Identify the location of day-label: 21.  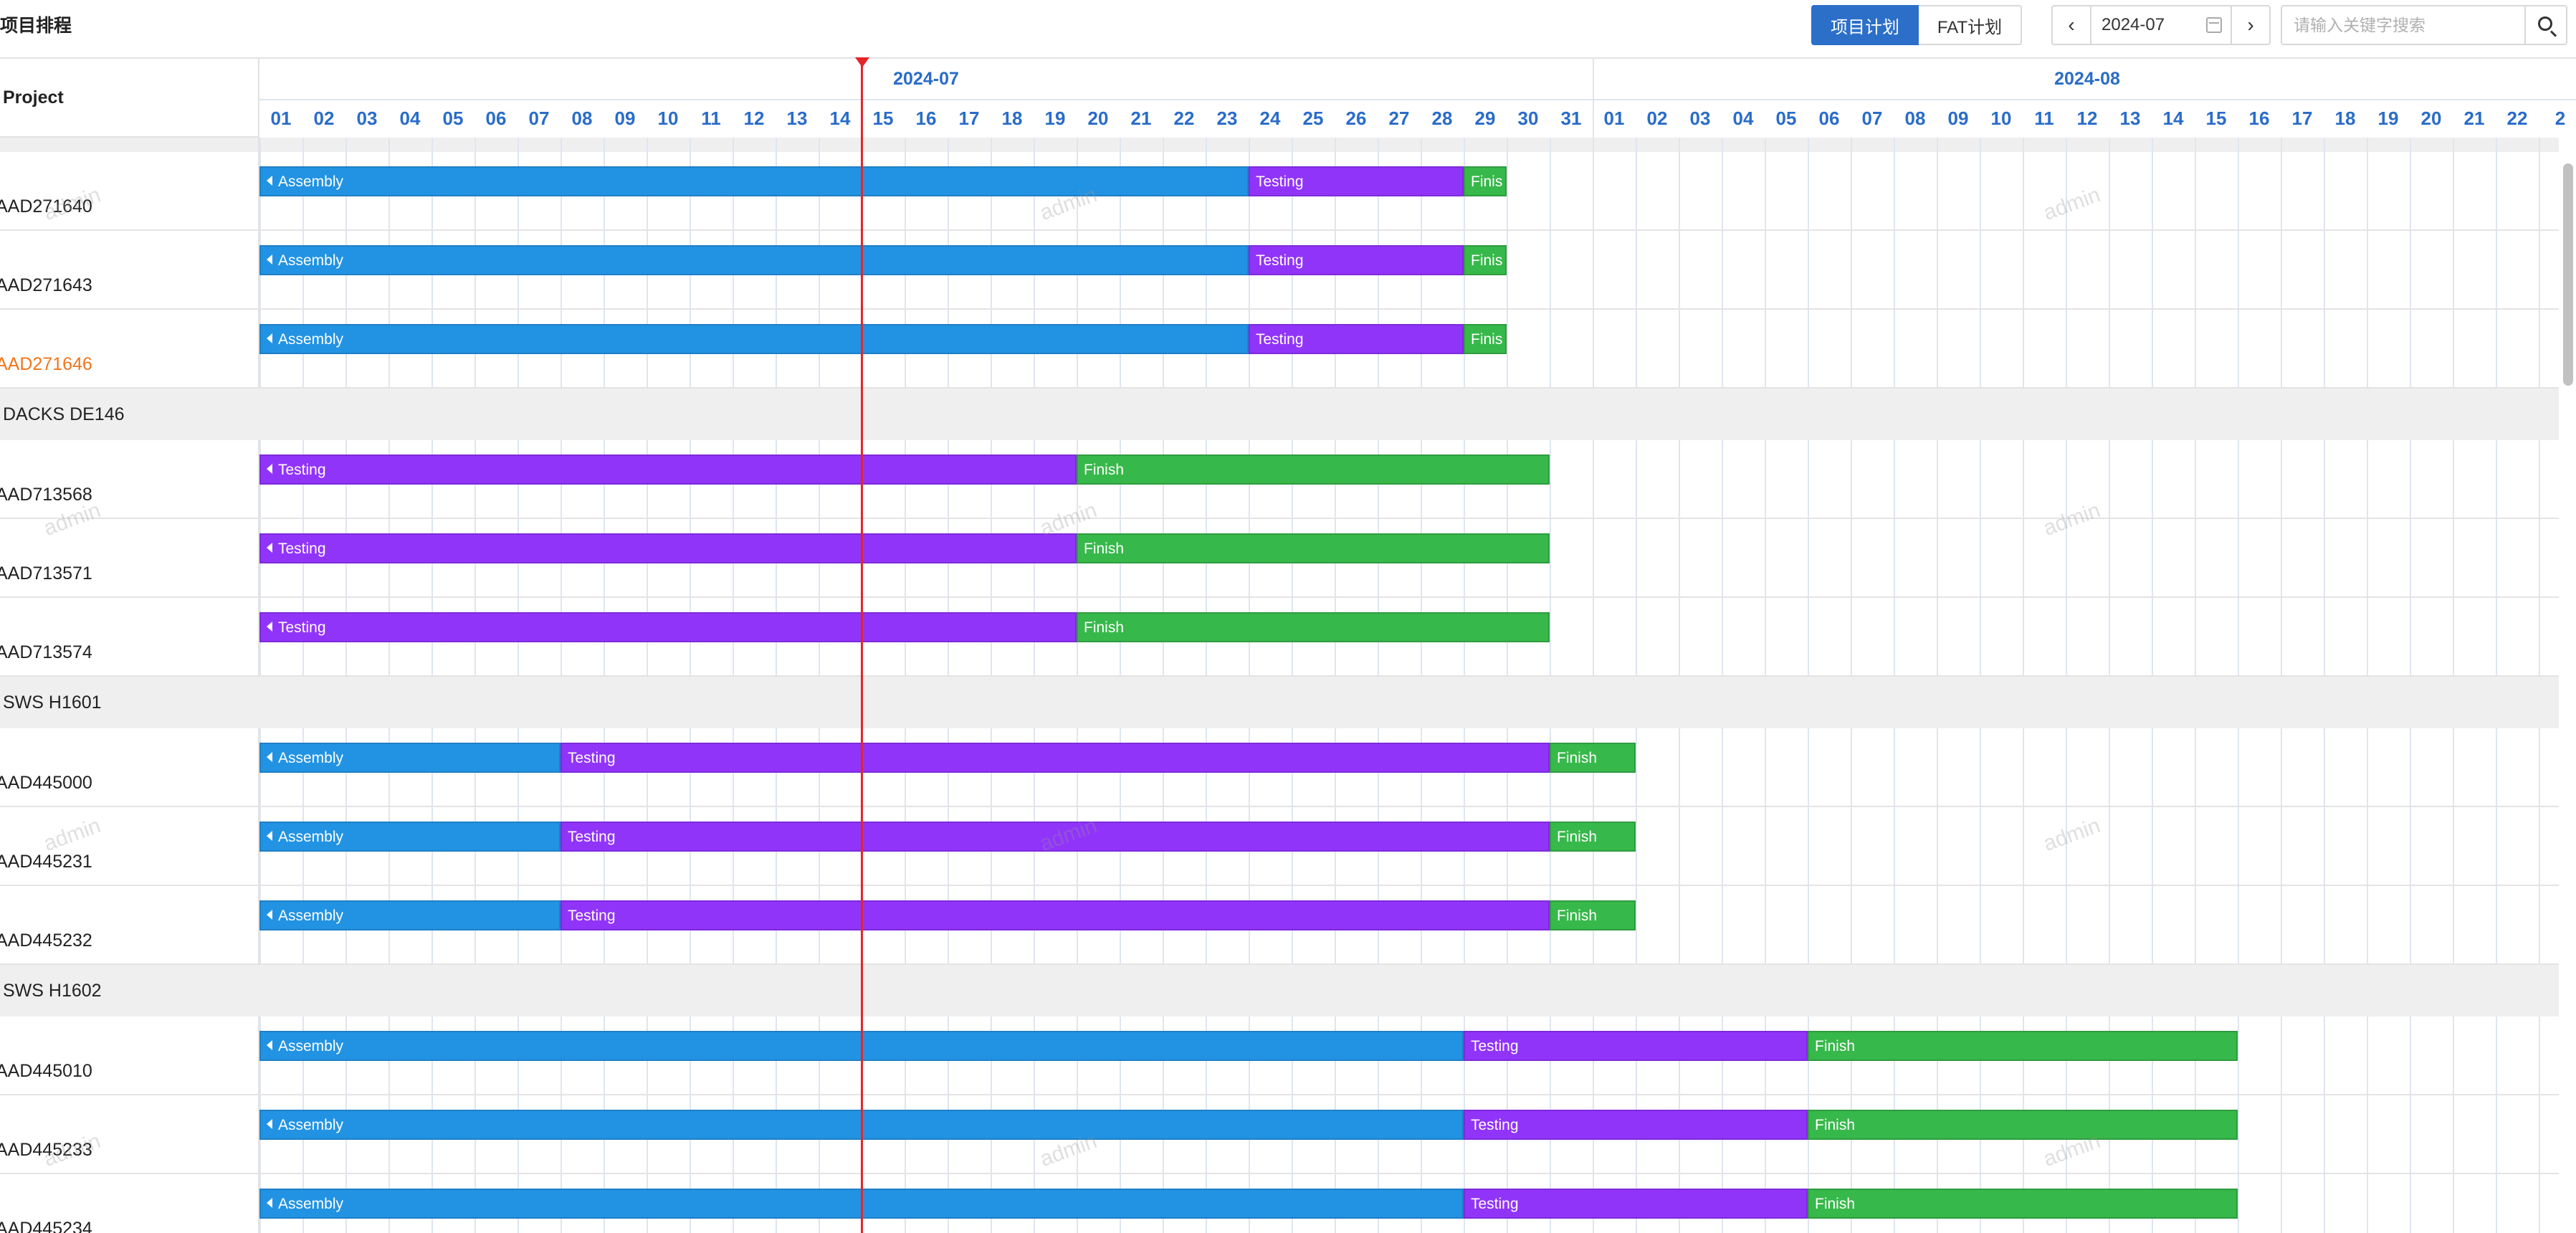
(1141, 118).